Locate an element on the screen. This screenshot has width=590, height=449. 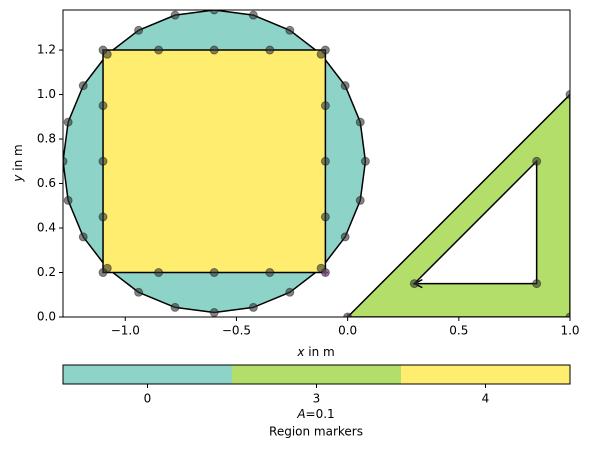
colorbar-tick-label: 0 is located at coordinates (148, 399).